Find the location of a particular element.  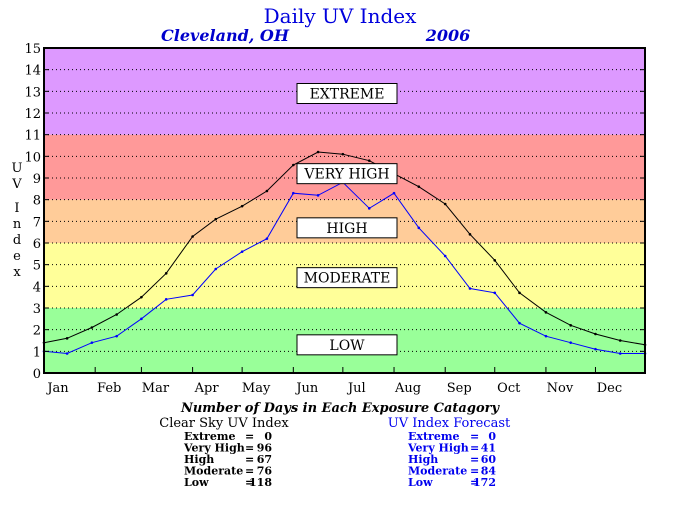

y-tick-label: 12 is located at coordinates (32, 114).